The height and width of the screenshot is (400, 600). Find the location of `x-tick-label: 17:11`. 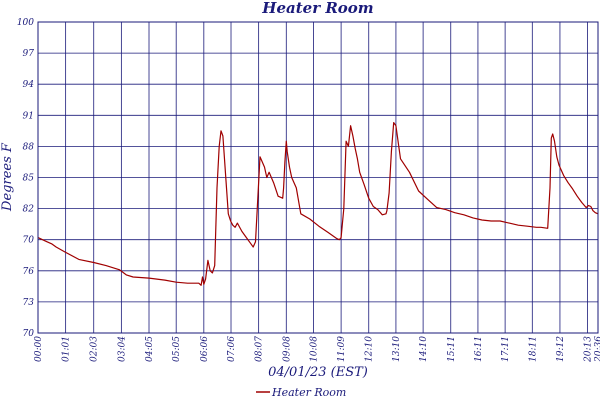

x-tick-label: 17:11 is located at coordinates (506, 349).